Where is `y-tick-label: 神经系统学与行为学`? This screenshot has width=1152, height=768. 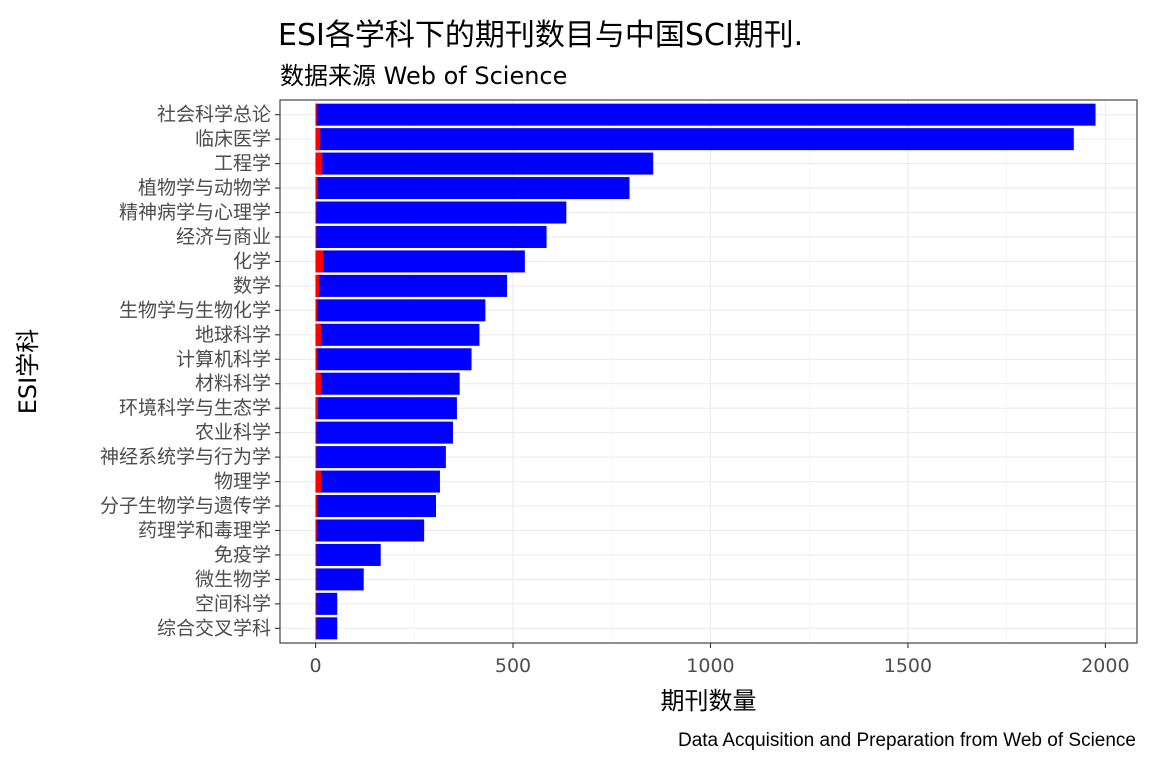 y-tick-label: 神经系统学与行为学 is located at coordinates (185, 457).